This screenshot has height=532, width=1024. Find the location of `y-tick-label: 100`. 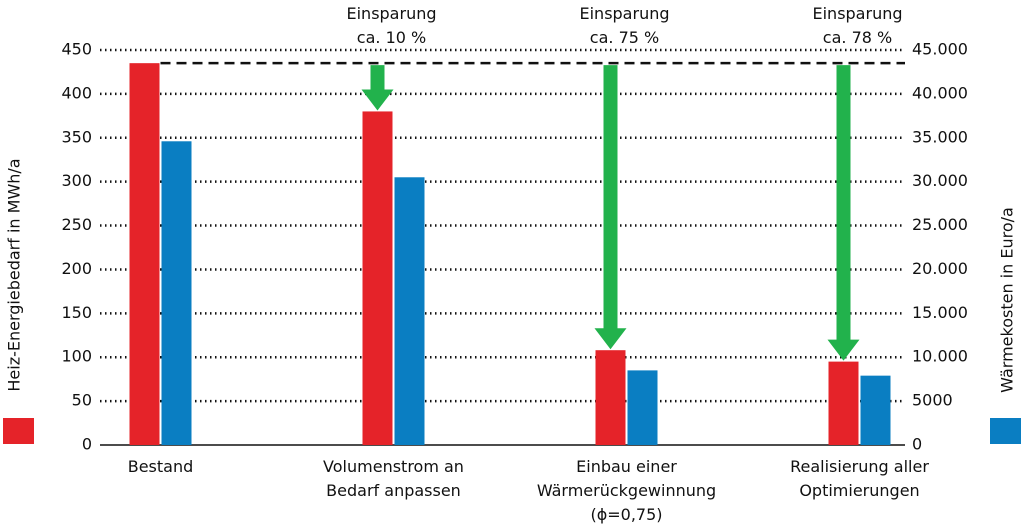

y-tick-label: 100 is located at coordinates (76, 356).